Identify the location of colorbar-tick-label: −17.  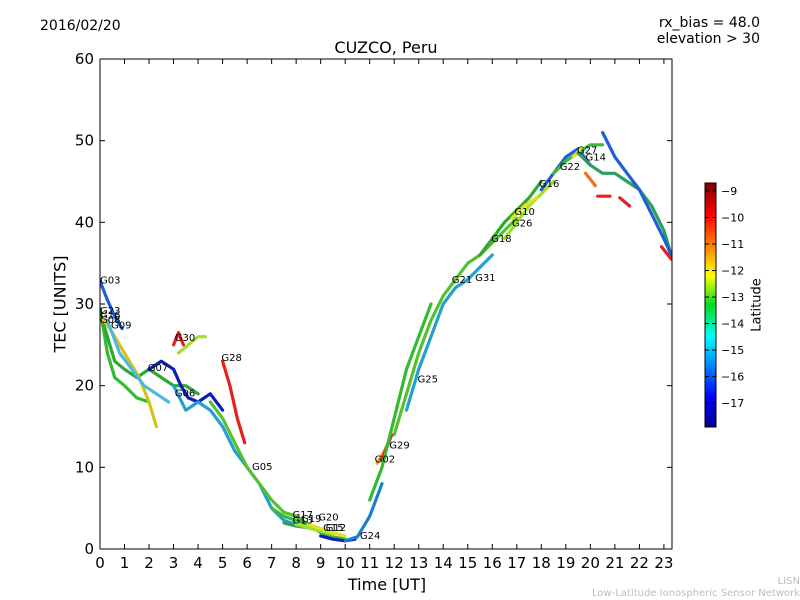
(732, 403).